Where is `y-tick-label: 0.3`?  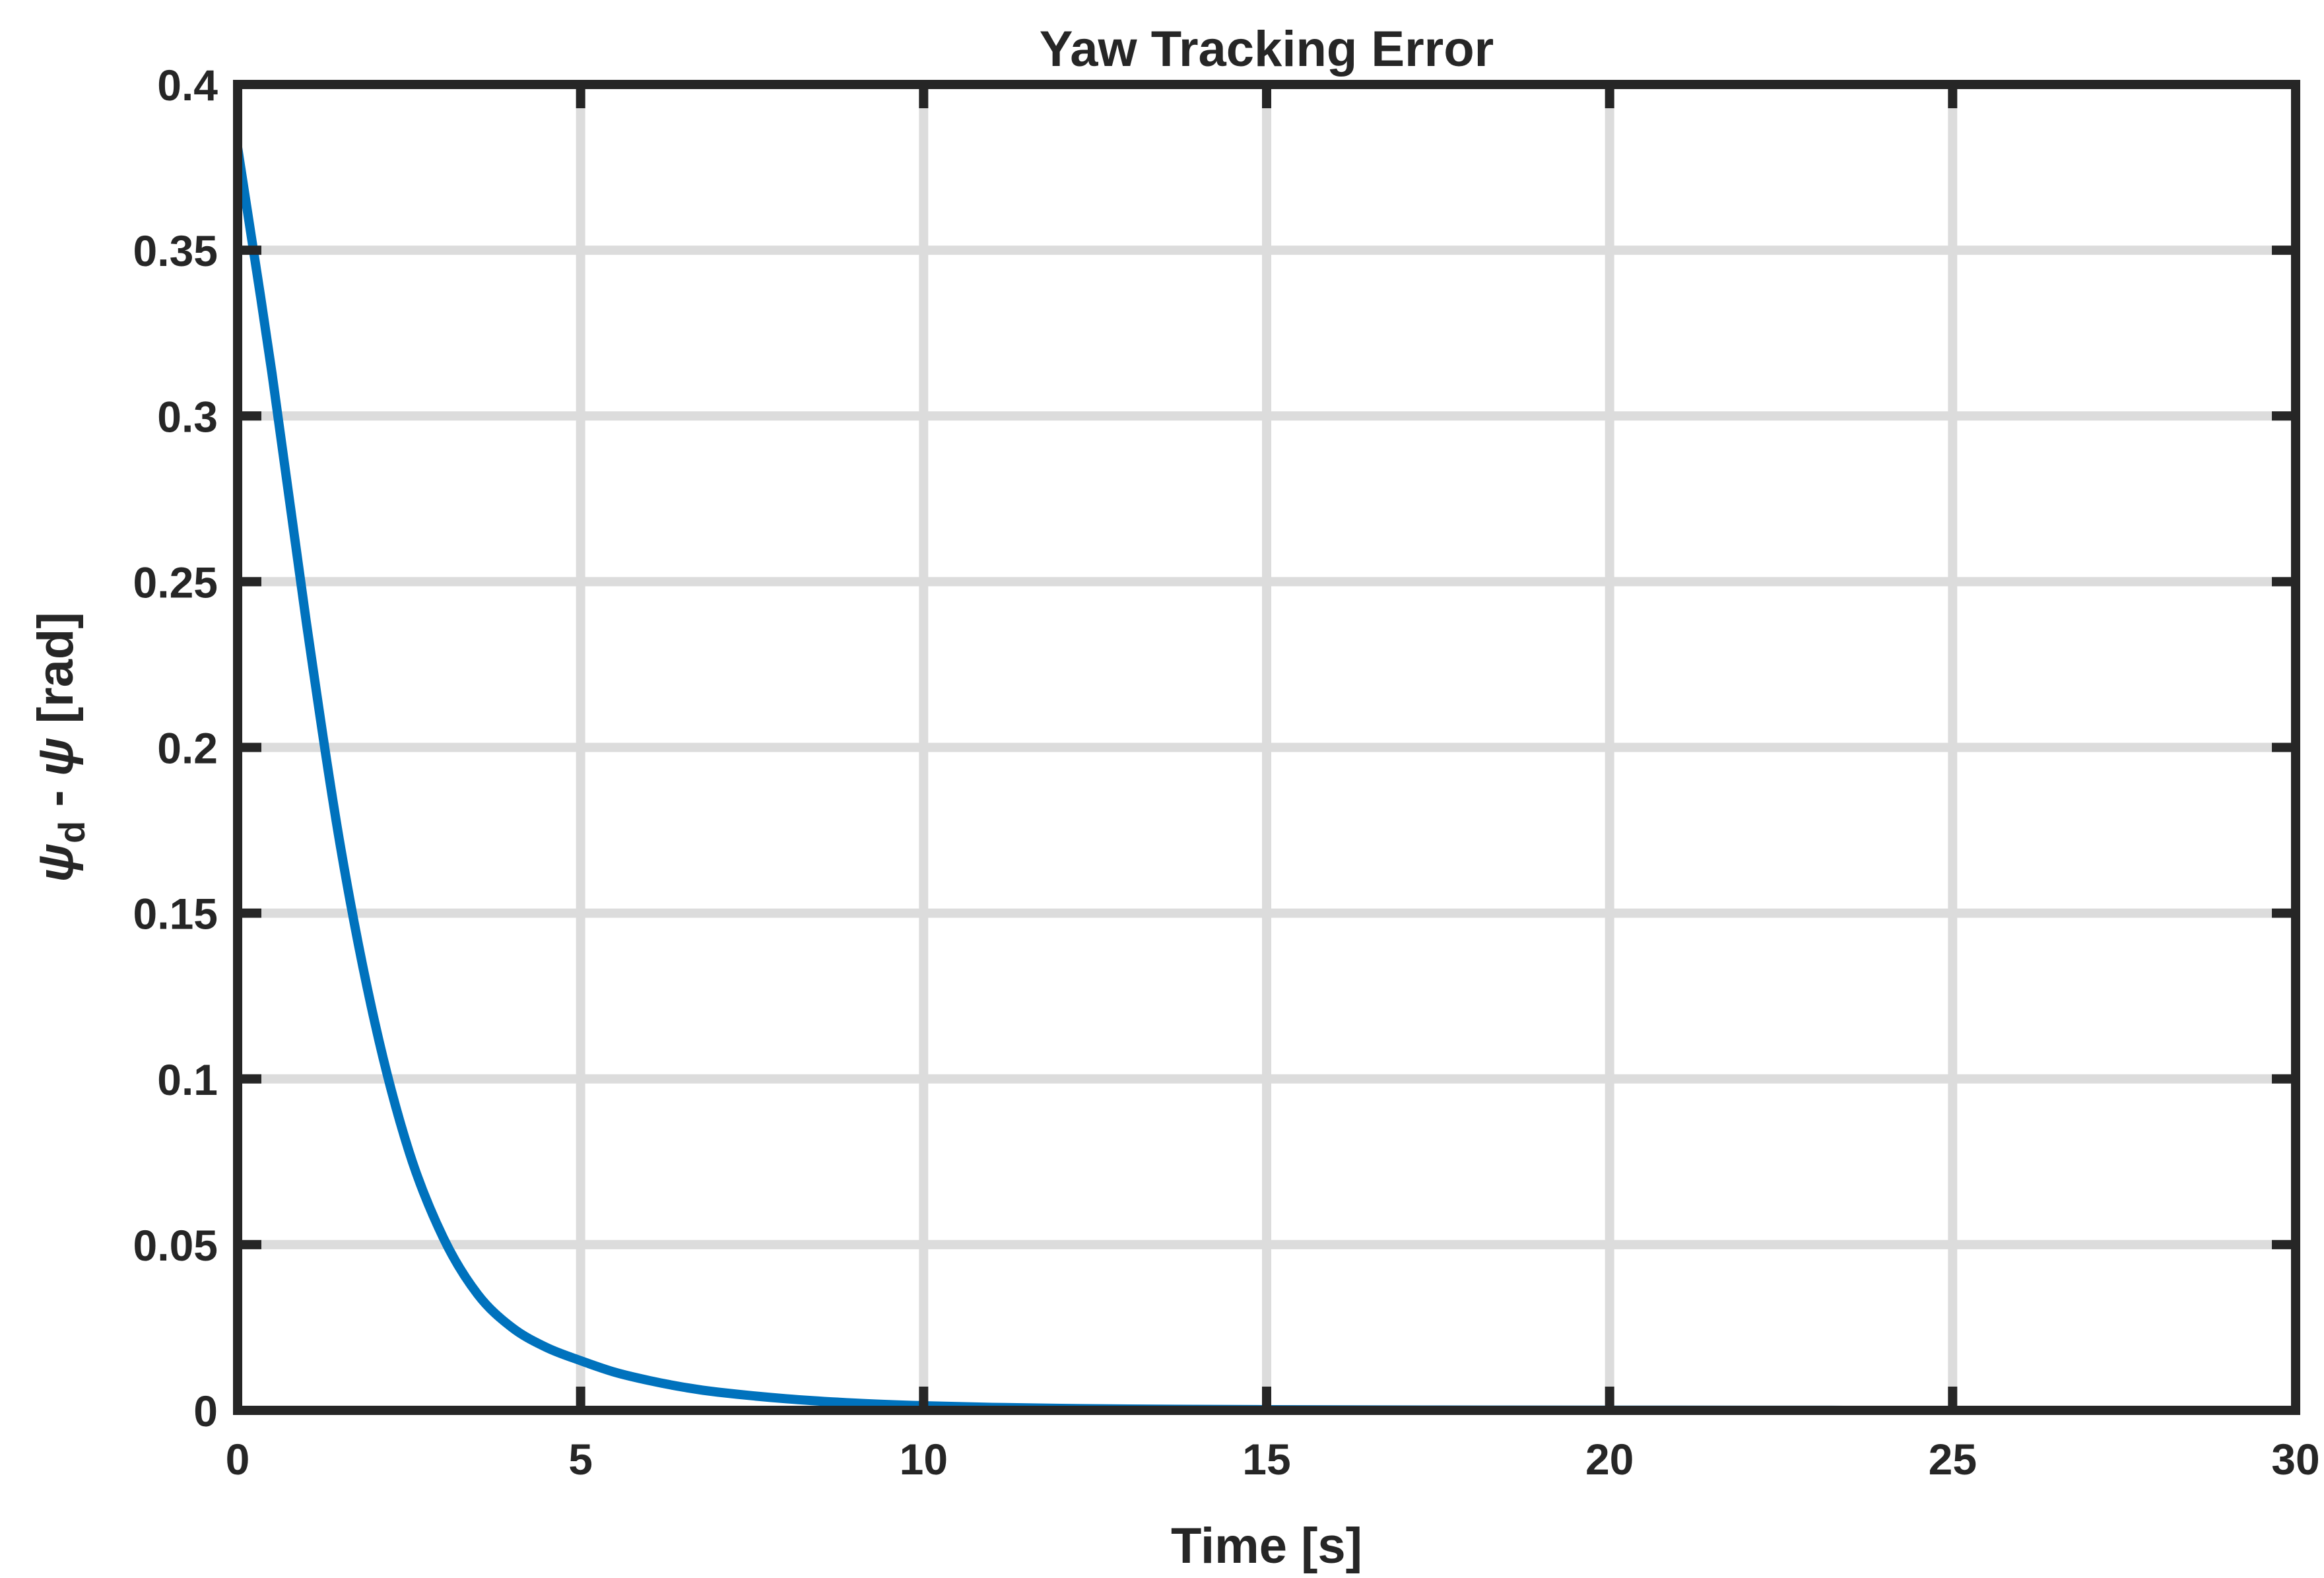 y-tick-label: 0.3 is located at coordinates (187, 416).